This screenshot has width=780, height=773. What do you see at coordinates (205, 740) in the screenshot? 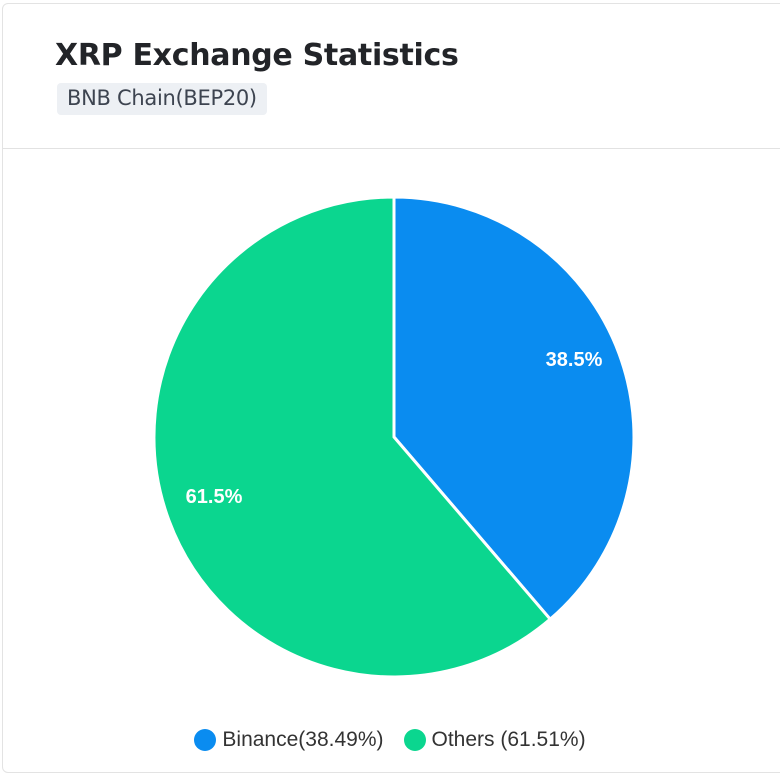
I see `legend-dot-binance-icon` at bounding box center [205, 740].